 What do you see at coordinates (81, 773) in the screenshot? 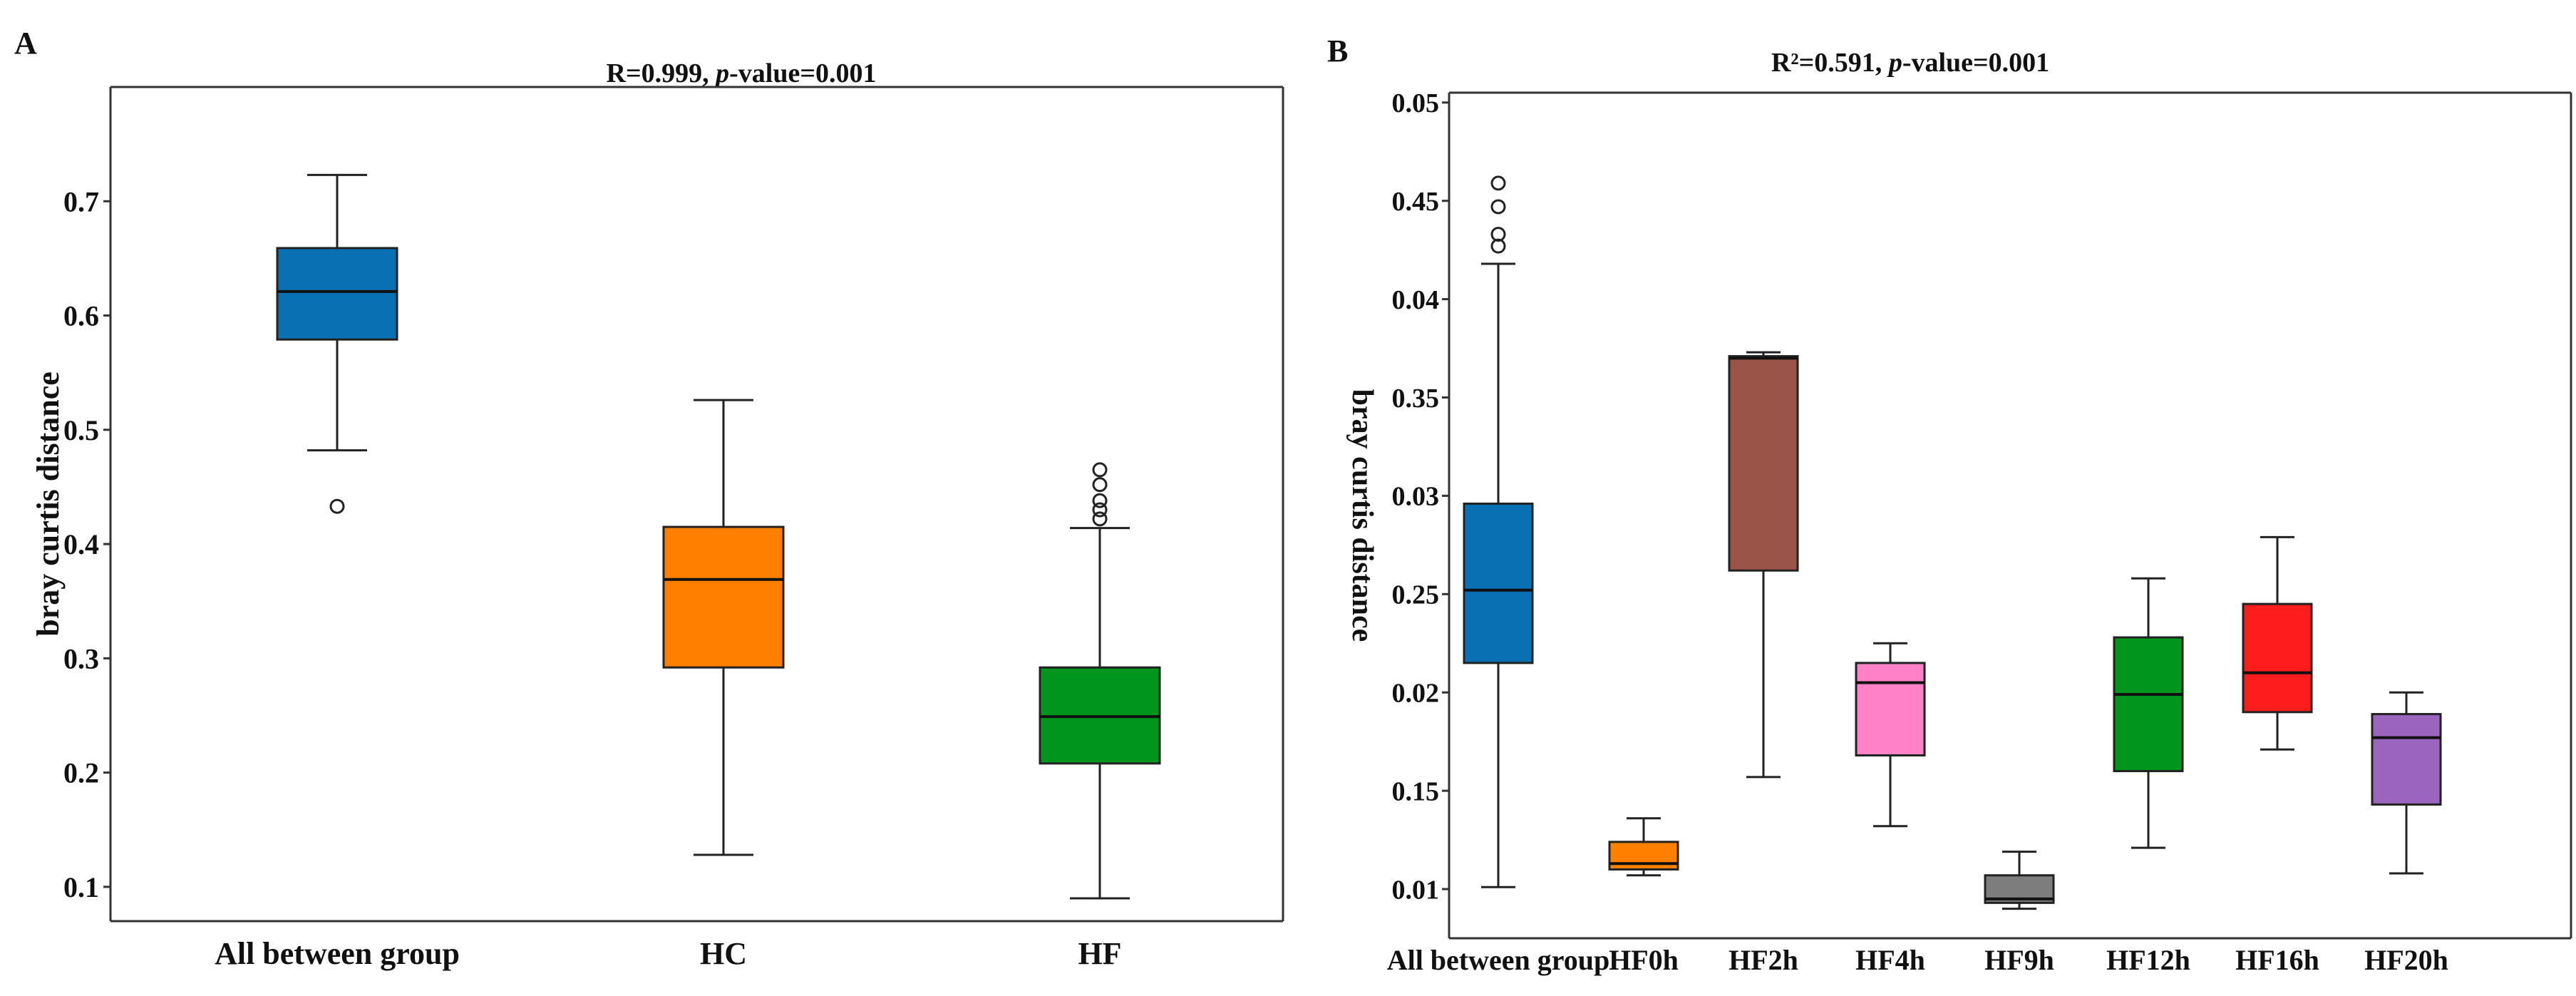
I see `y-tick-label: 0.2` at bounding box center [81, 773].